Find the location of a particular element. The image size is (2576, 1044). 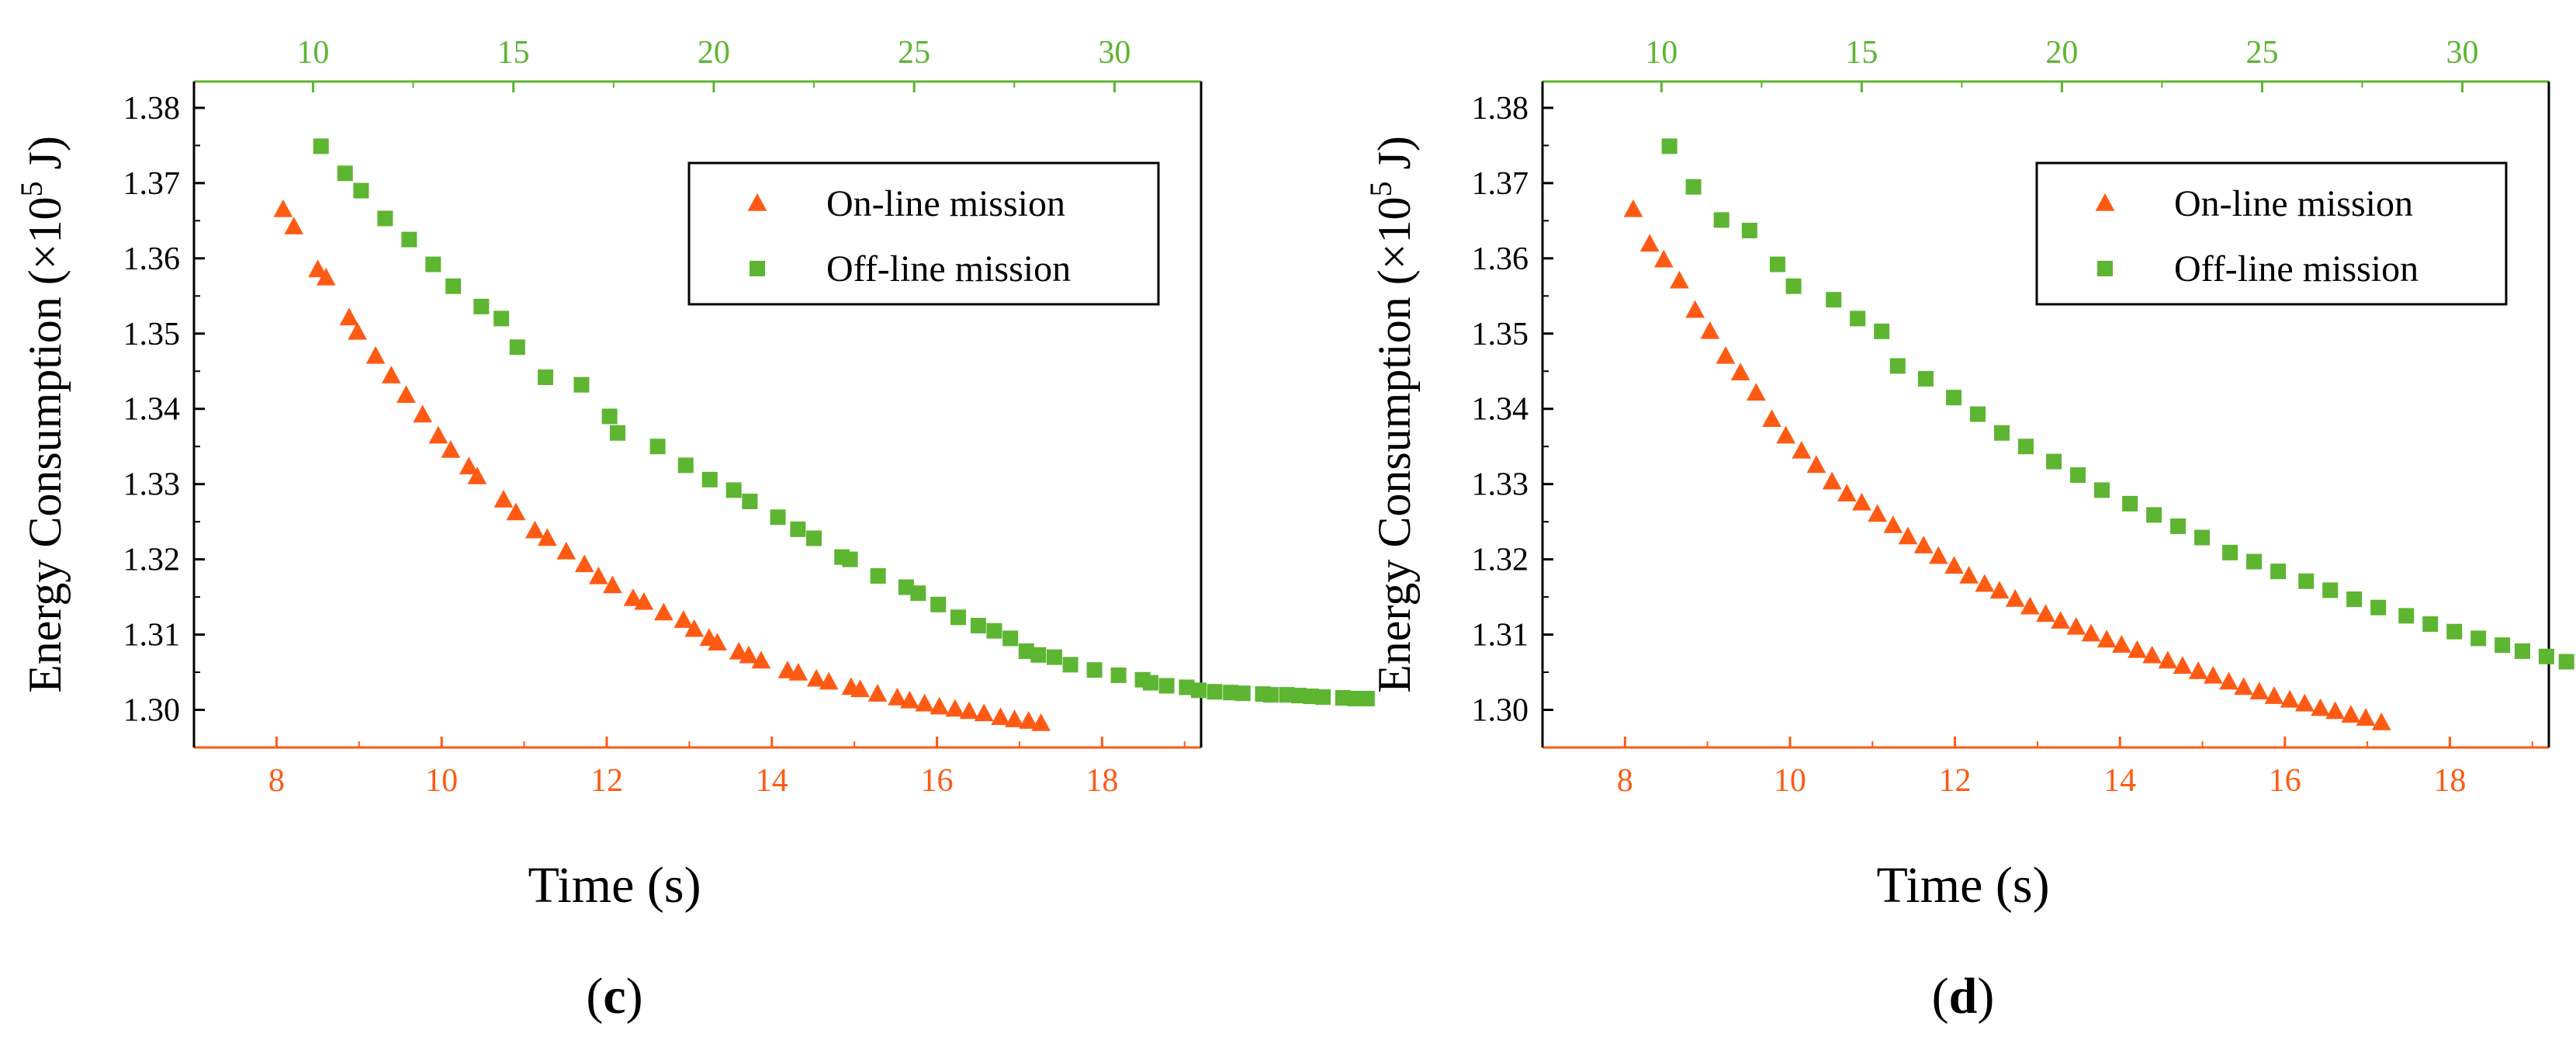

x-tick-label-bottom: 8 is located at coordinates (1625, 781).